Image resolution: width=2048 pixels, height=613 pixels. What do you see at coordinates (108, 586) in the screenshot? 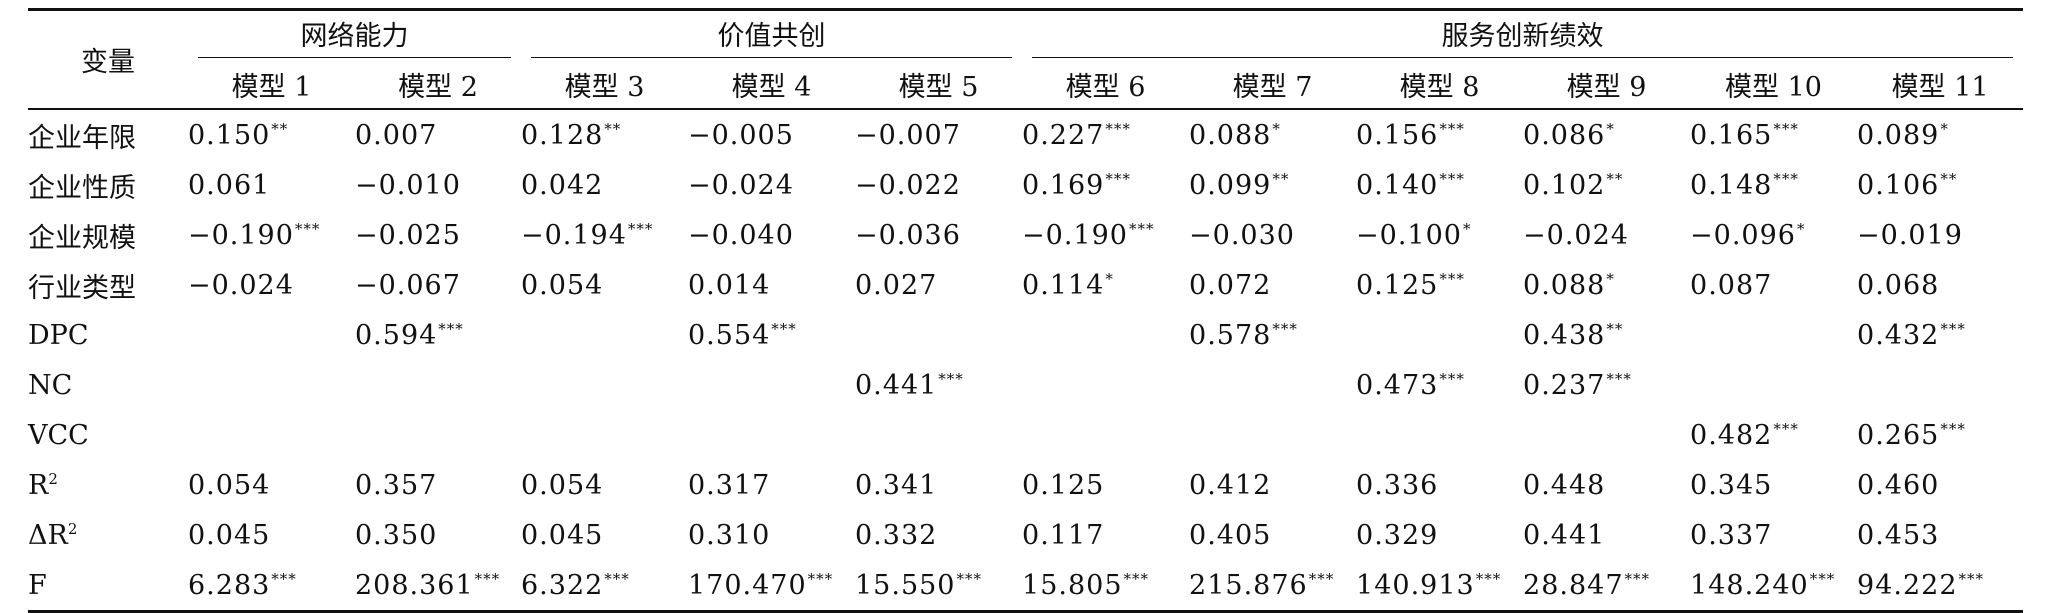
I see `row-label: F` at bounding box center [108, 586].